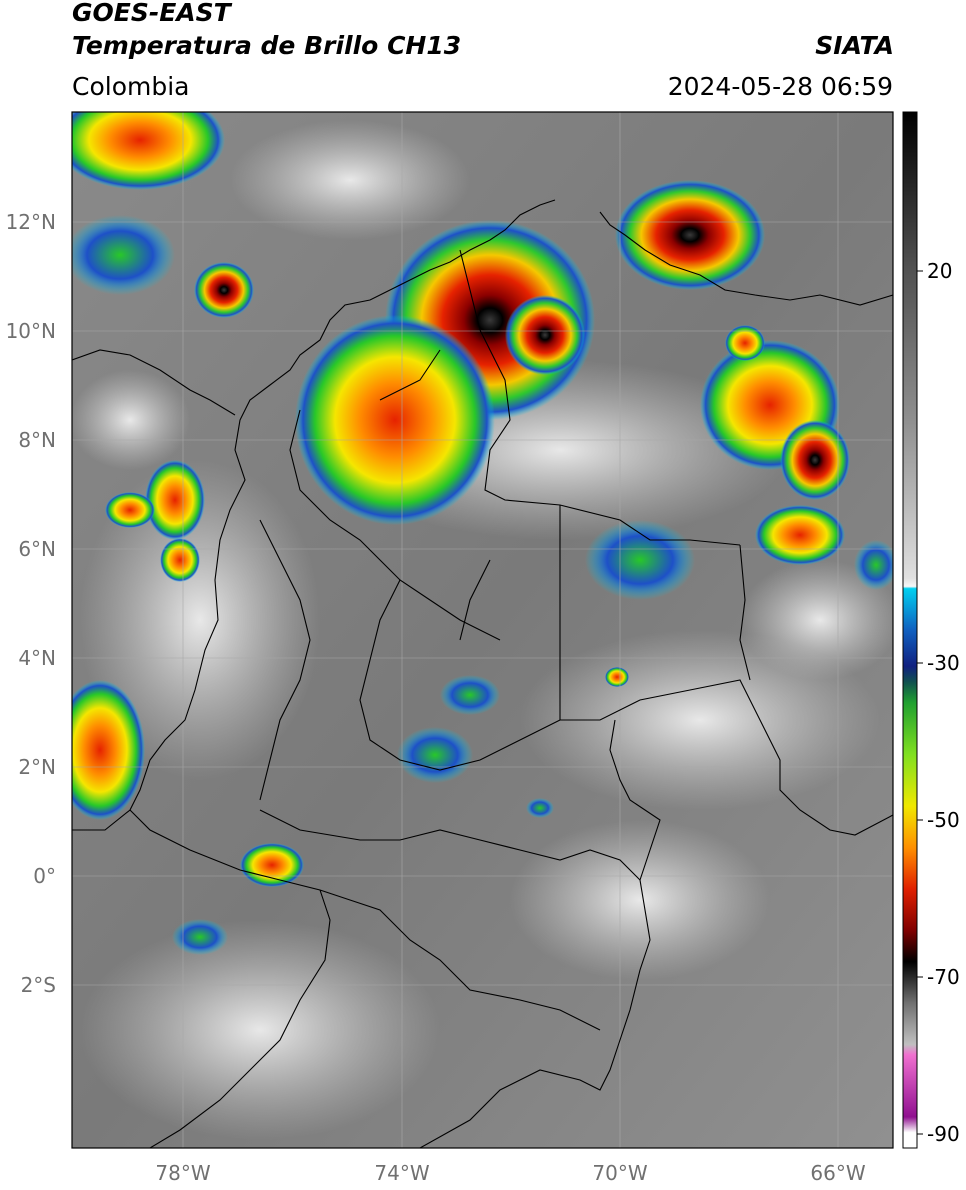 The height and width of the screenshot is (1190, 966). What do you see at coordinates (37, 549) in the screenshot?
I see `lat-label: 6°N` at bounding box center [37, 549].